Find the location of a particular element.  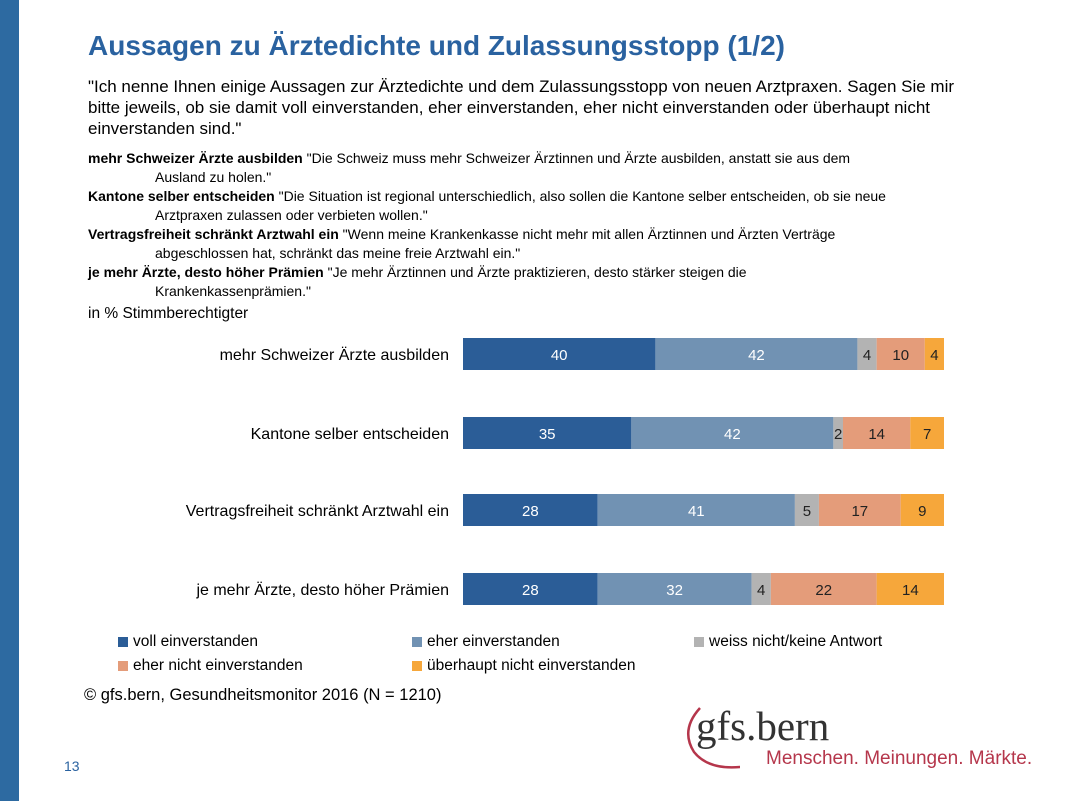

category-label: Kantone selber entscheiden is located at coordinates (350, 434).